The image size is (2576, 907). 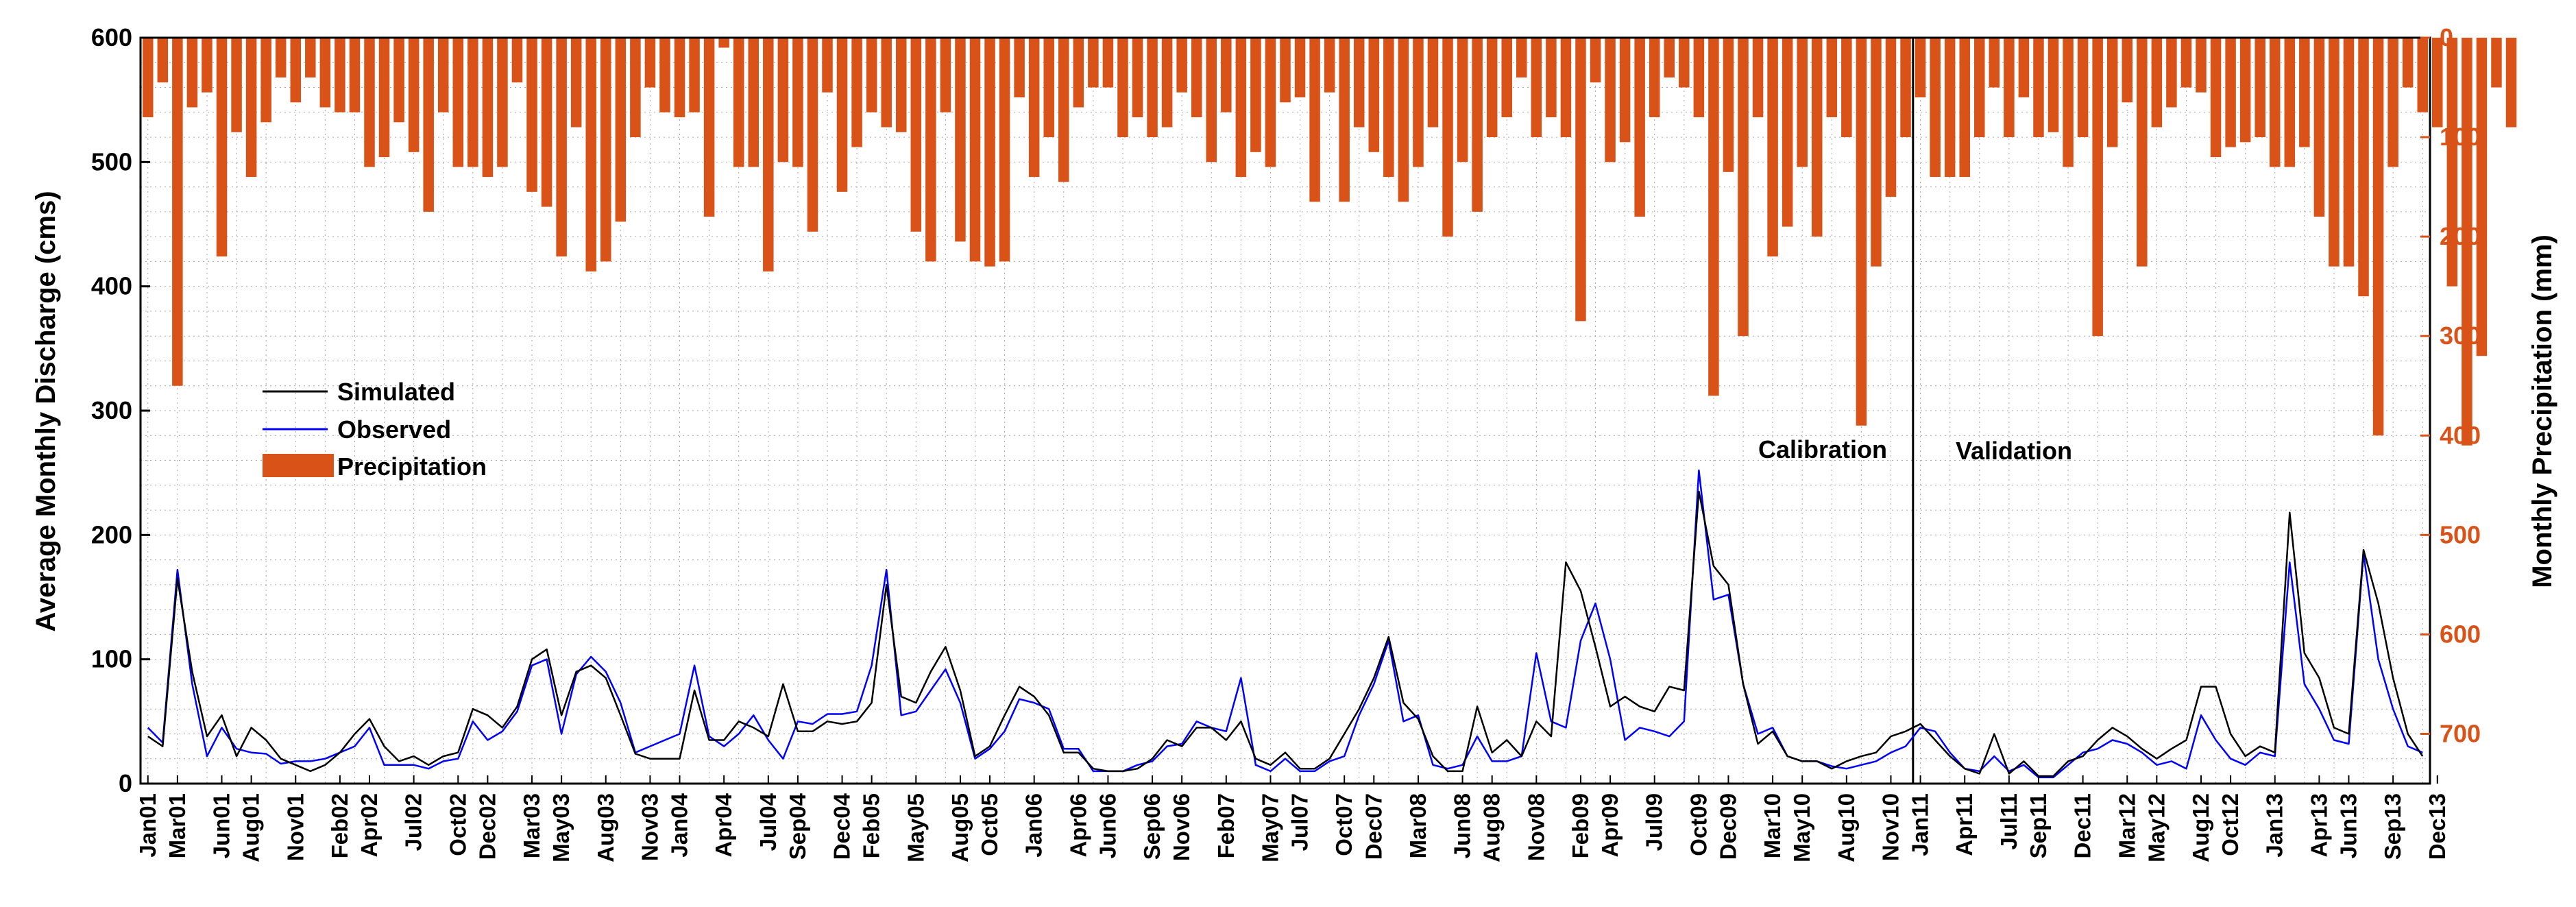 What do you see at coordinates (960, 828) in the screenshot?
I see `x-axis-tick-label: Aug05` at bounding box center [960, 828].